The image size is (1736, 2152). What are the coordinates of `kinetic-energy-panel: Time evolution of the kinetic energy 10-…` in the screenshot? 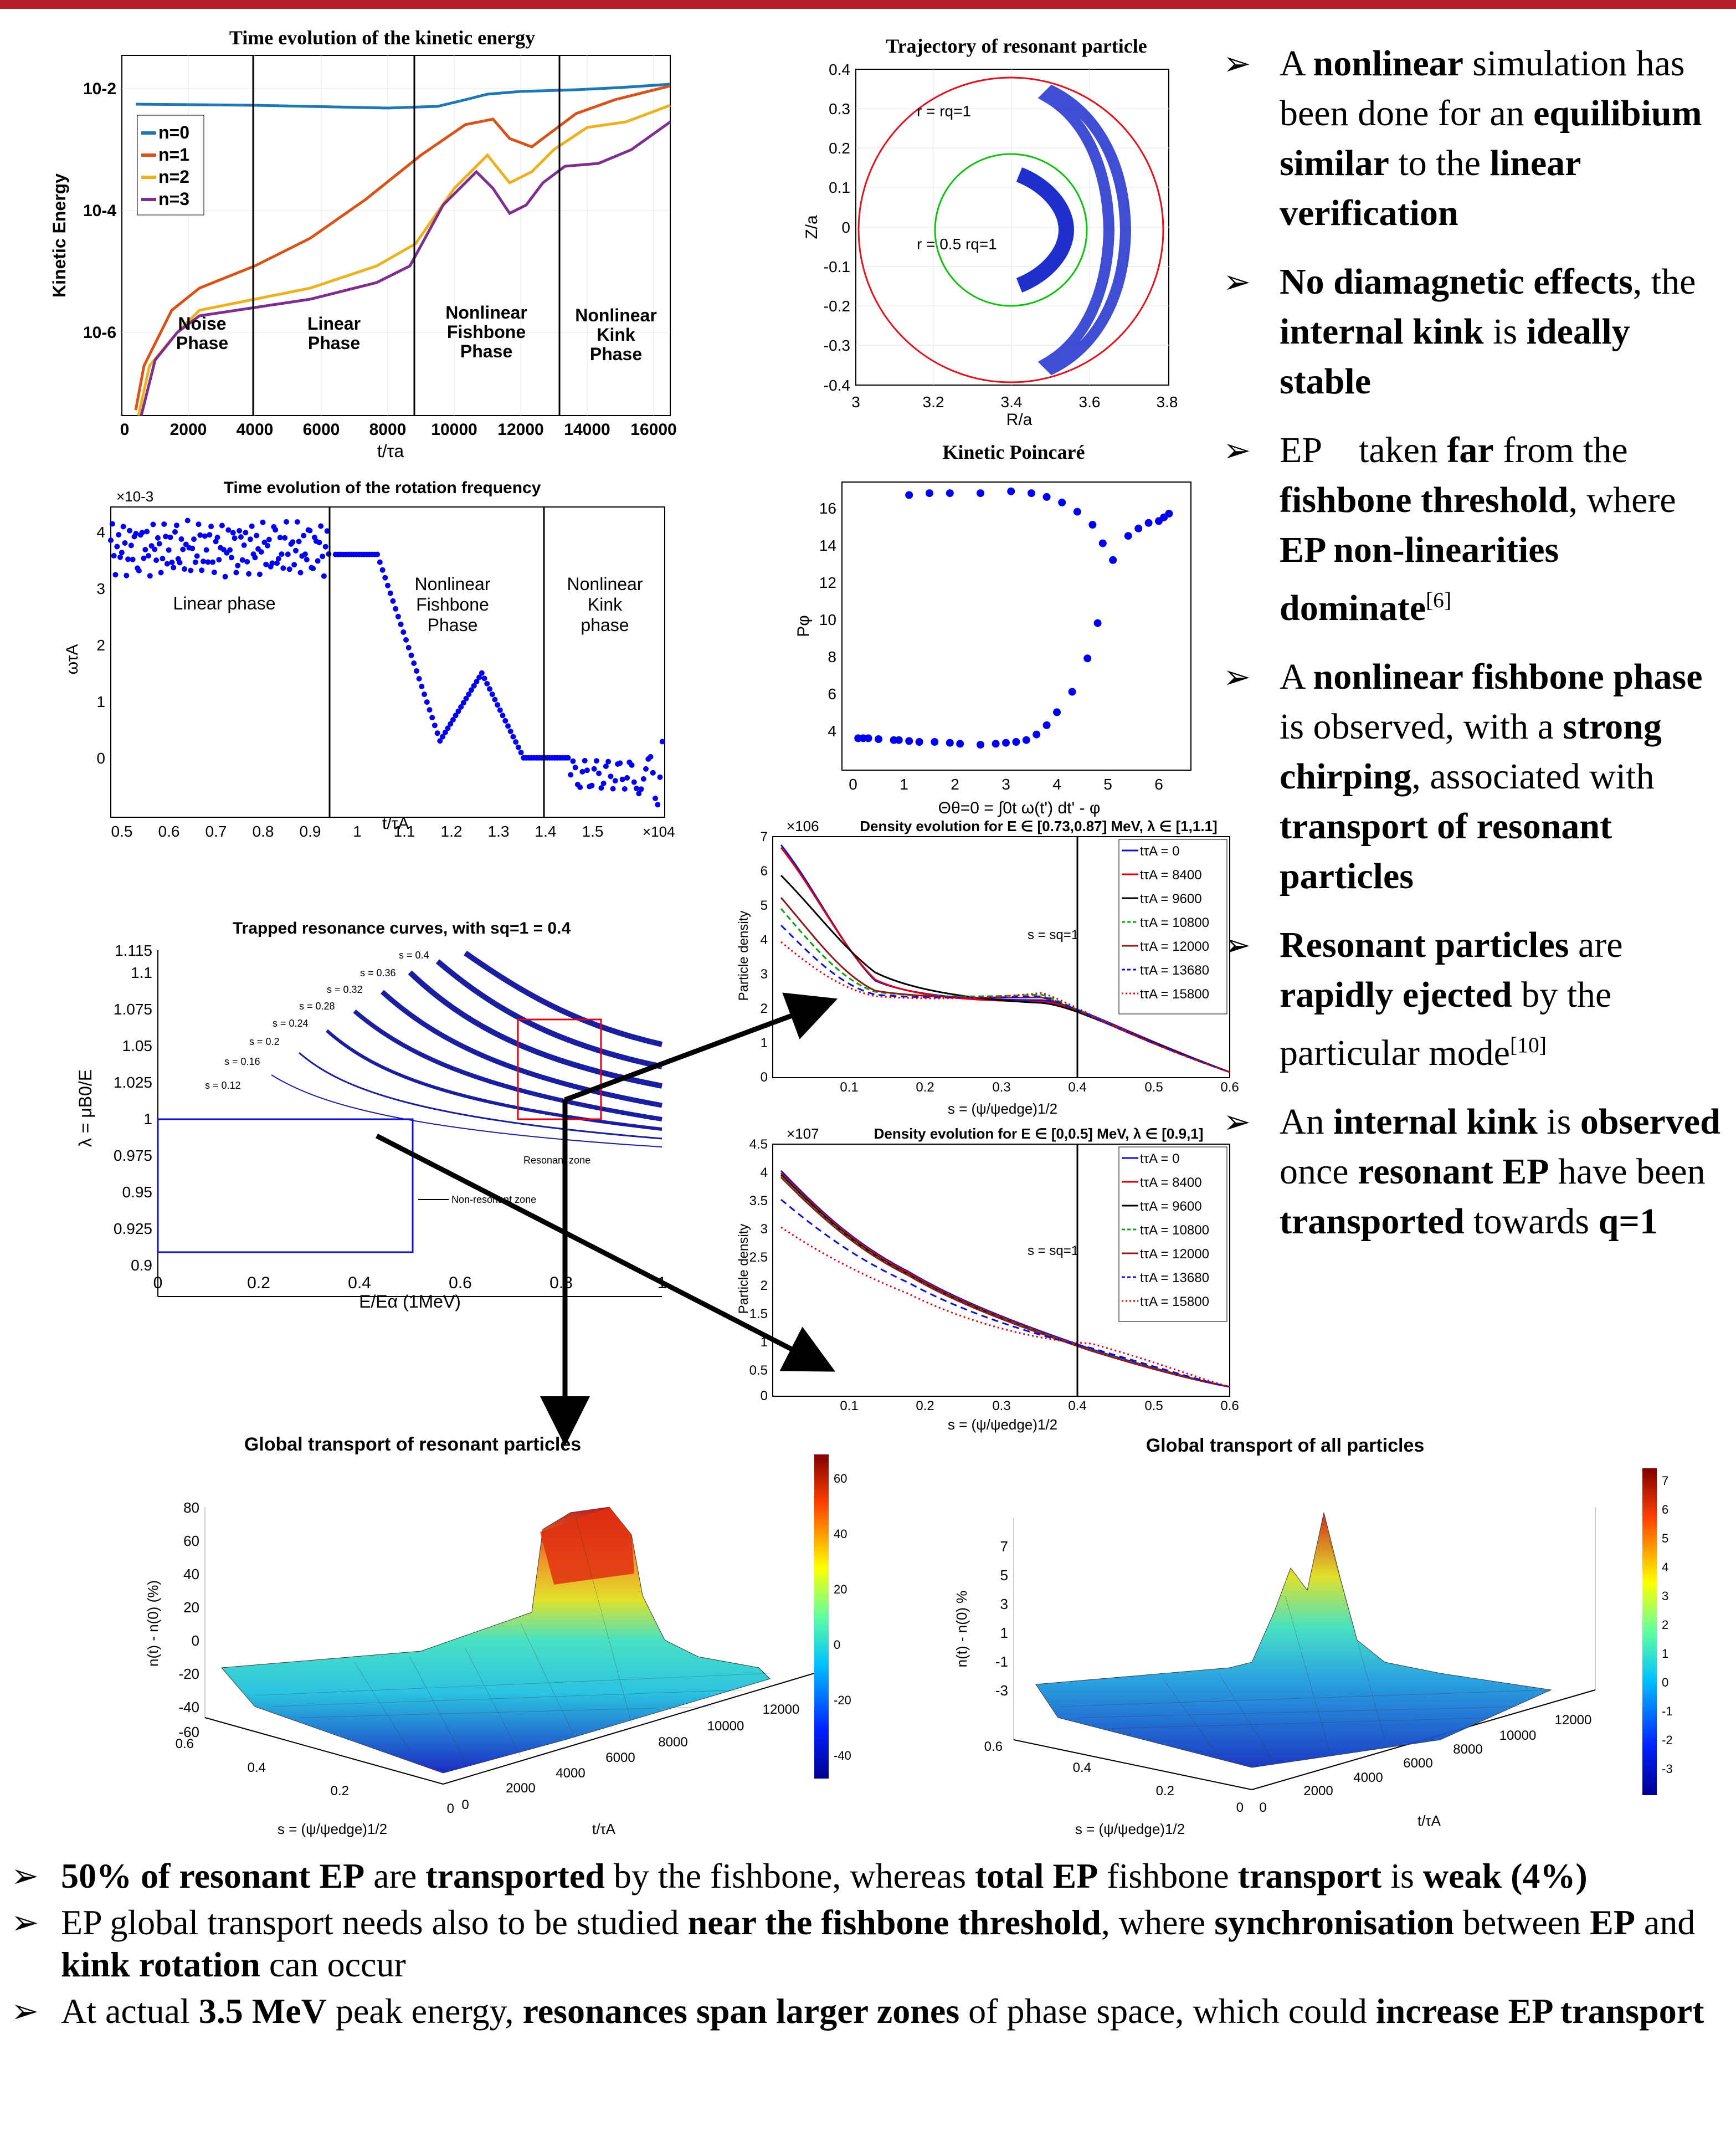 It's located at (355, 244).